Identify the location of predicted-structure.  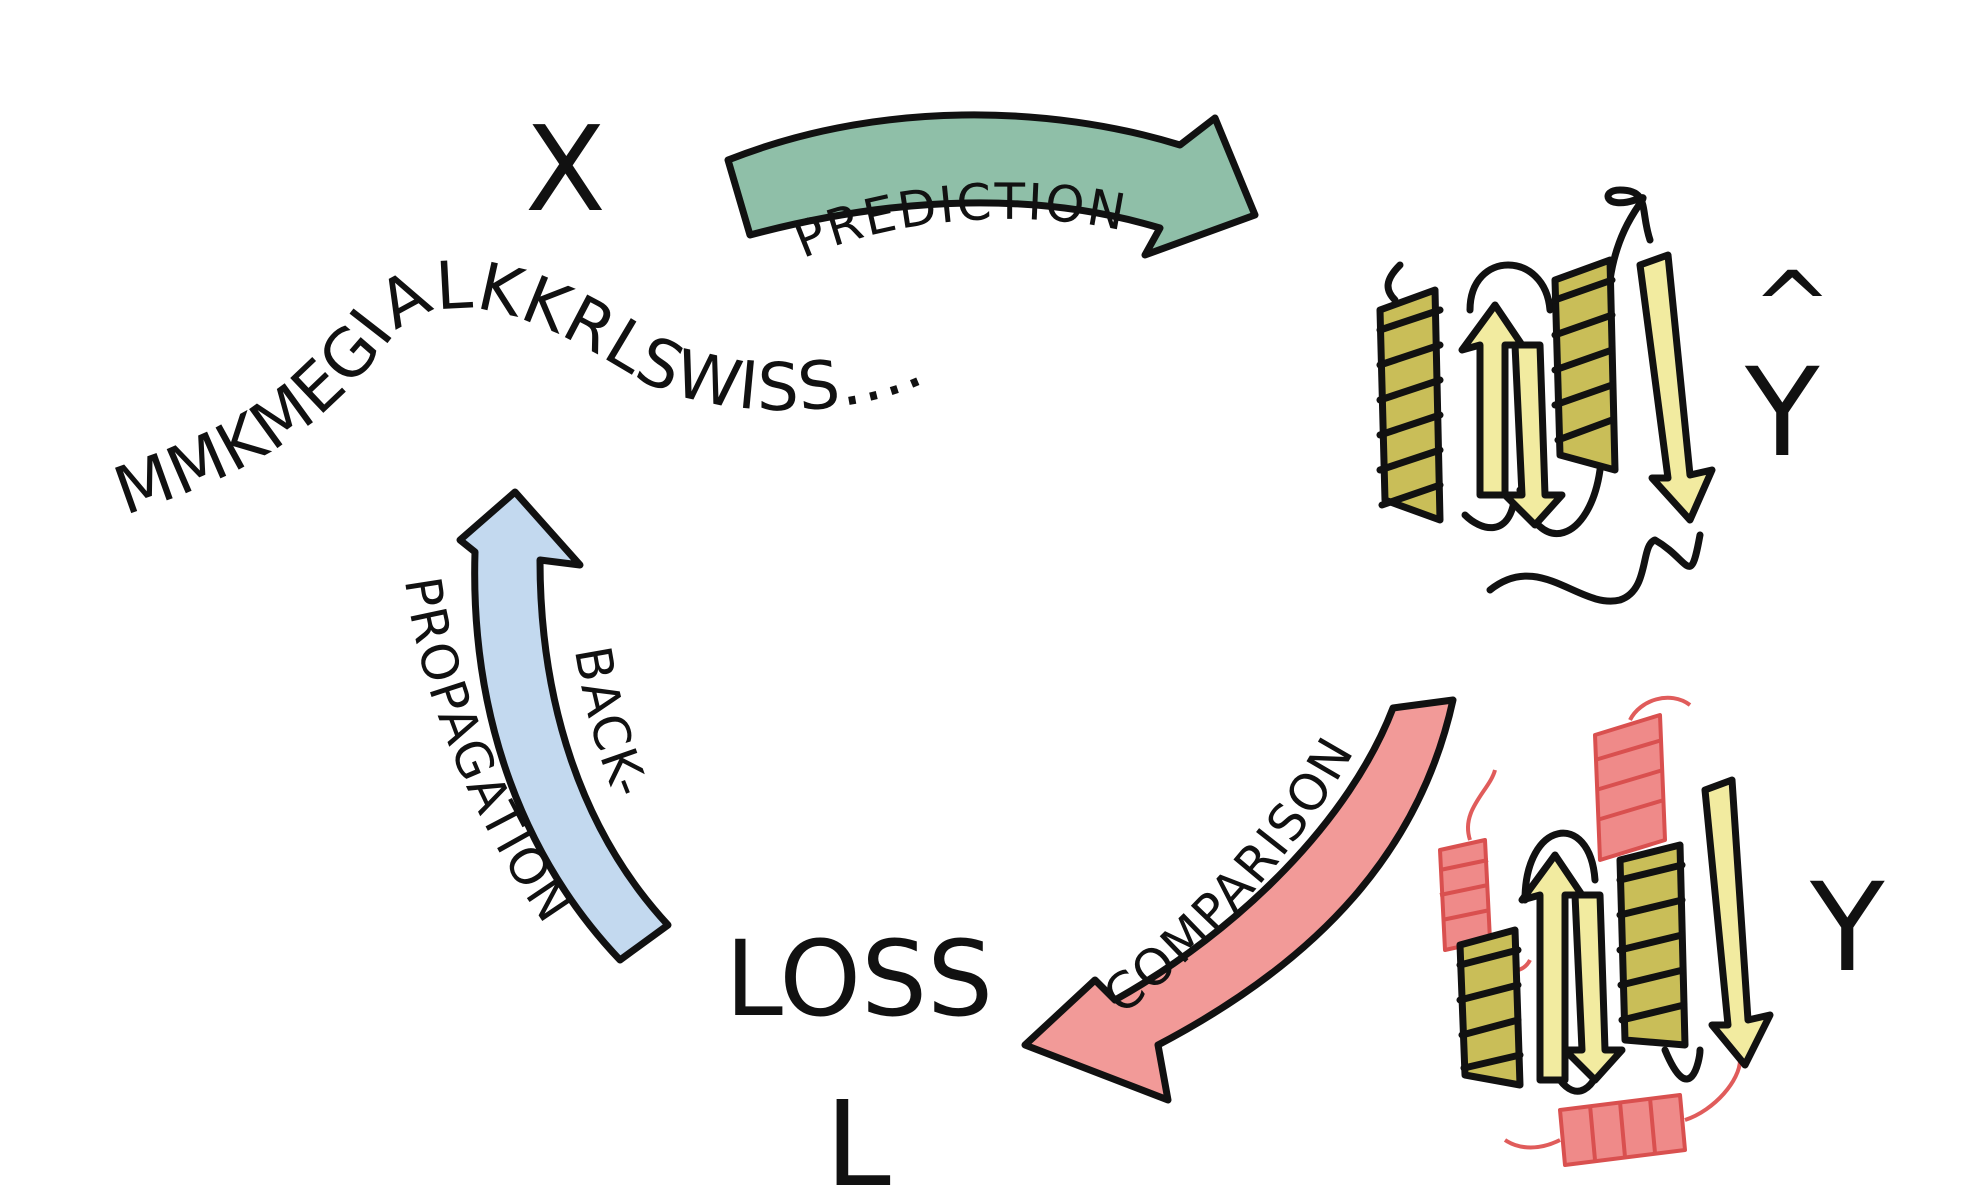
(1546, 395).